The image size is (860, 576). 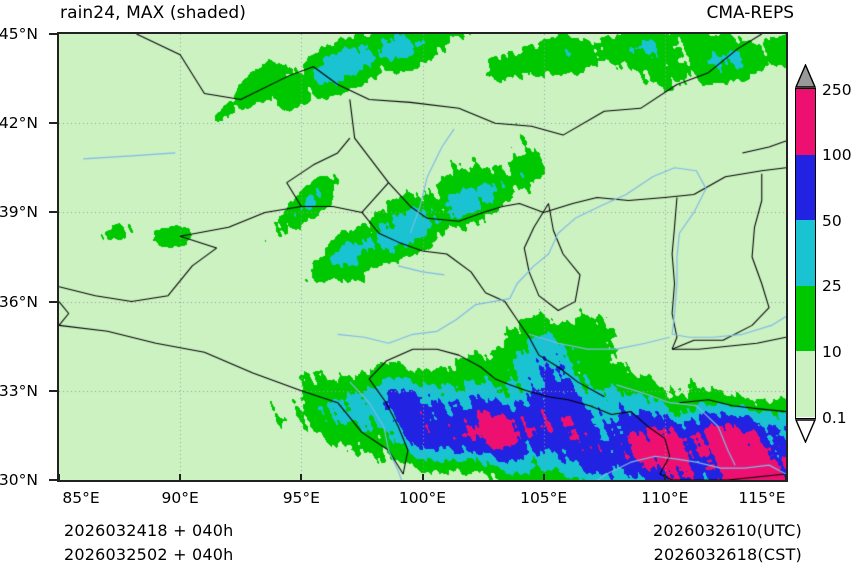 I want to click on colorbar-tick-label: 100, so click(x=837, y=155).